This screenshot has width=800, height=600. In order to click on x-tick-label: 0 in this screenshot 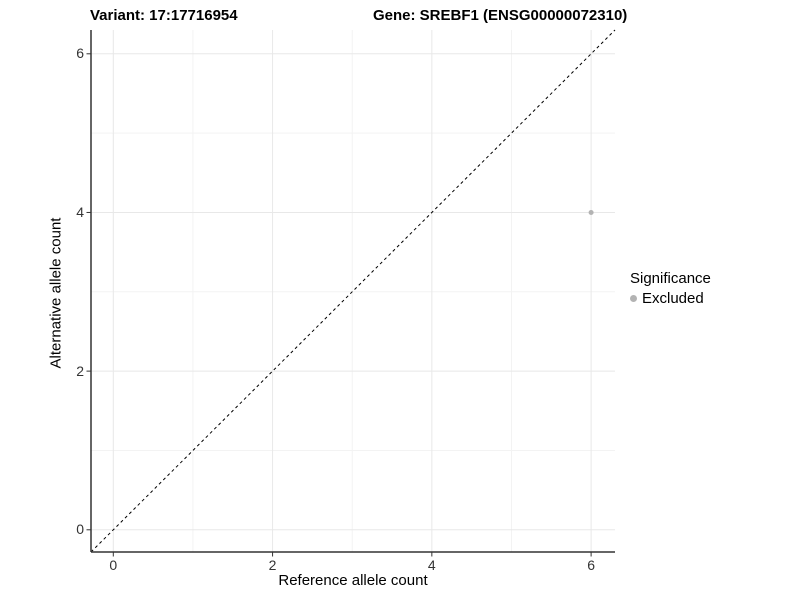, I will do `click(113, 565)`.